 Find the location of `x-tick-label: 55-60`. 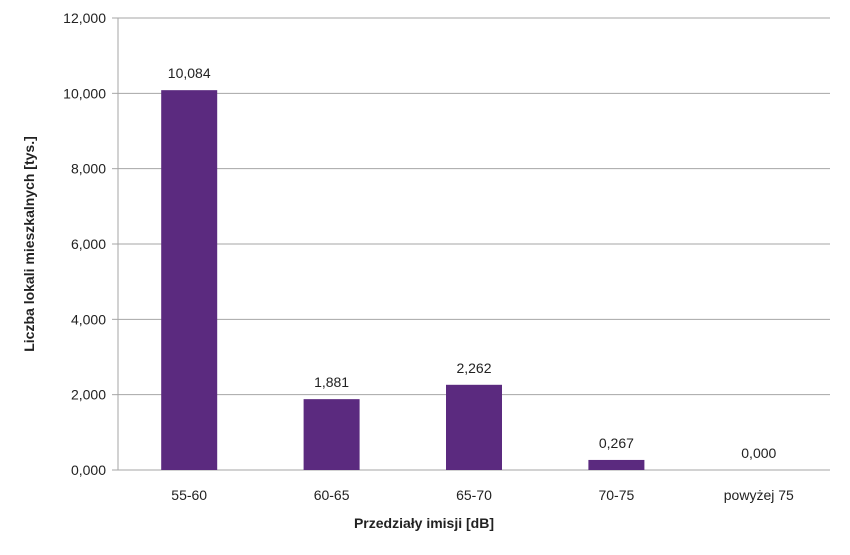

x-tick-label: 55-60 is located at coordinates (189, 495).